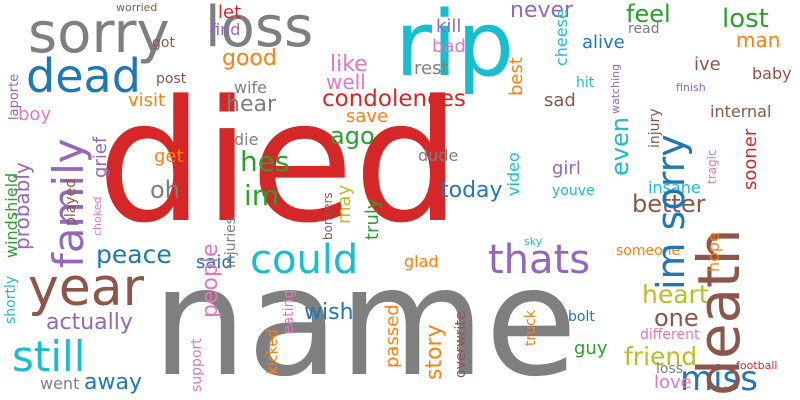 This screenshot has height=400, width=800. What do you see at coordinates (113, 382) in the screenshot?
I see `word-away: away` at bounding box center [113, 382].